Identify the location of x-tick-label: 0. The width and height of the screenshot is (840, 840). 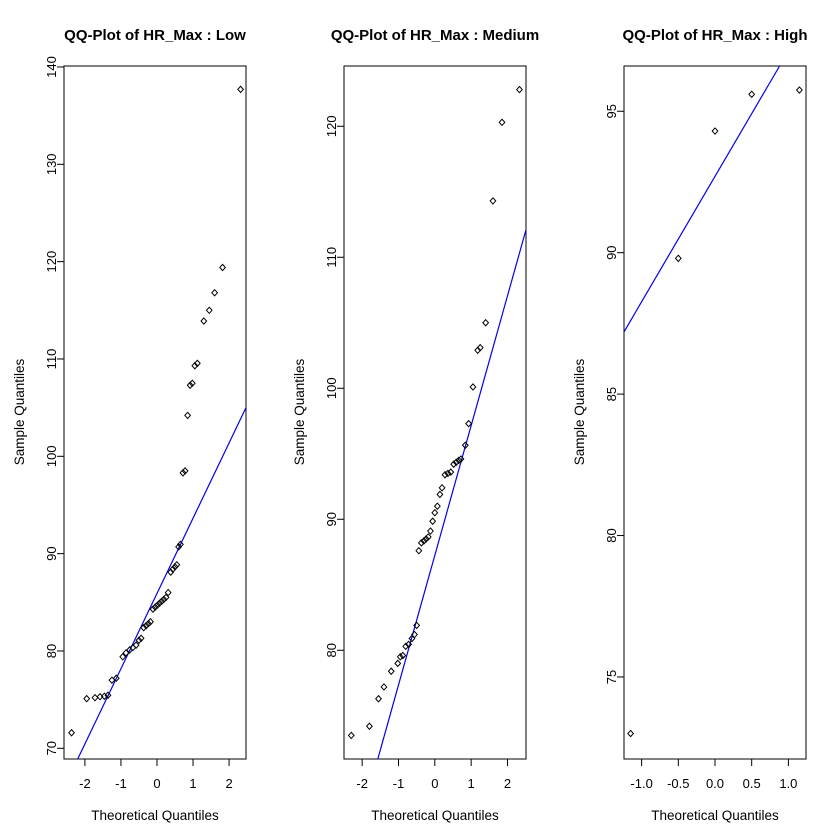
(434, 783).